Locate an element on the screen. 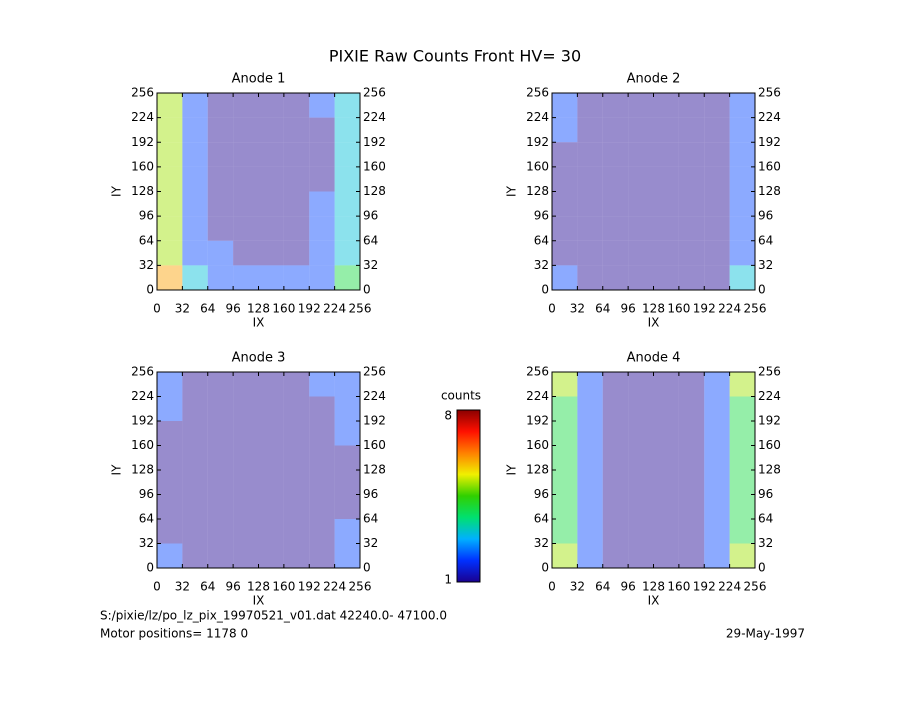  y-tick-label: 96 is located at coordinates (541, 494).